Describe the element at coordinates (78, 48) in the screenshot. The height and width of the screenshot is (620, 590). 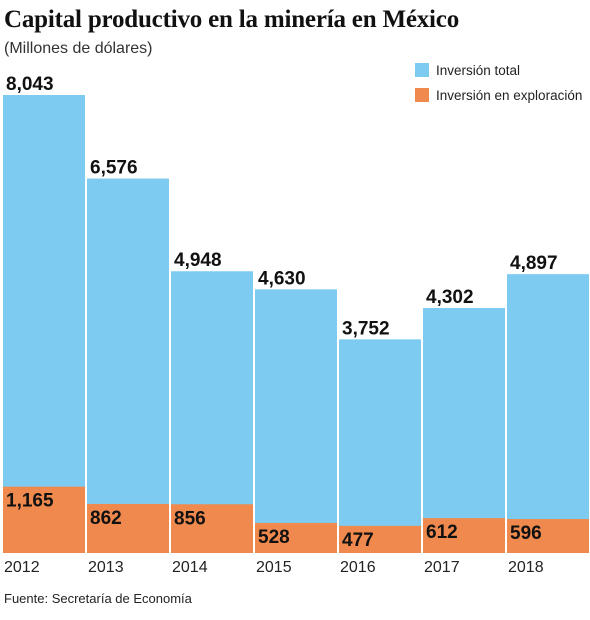
I see `chart-subtitle: (Millones de dólares)` at that location.